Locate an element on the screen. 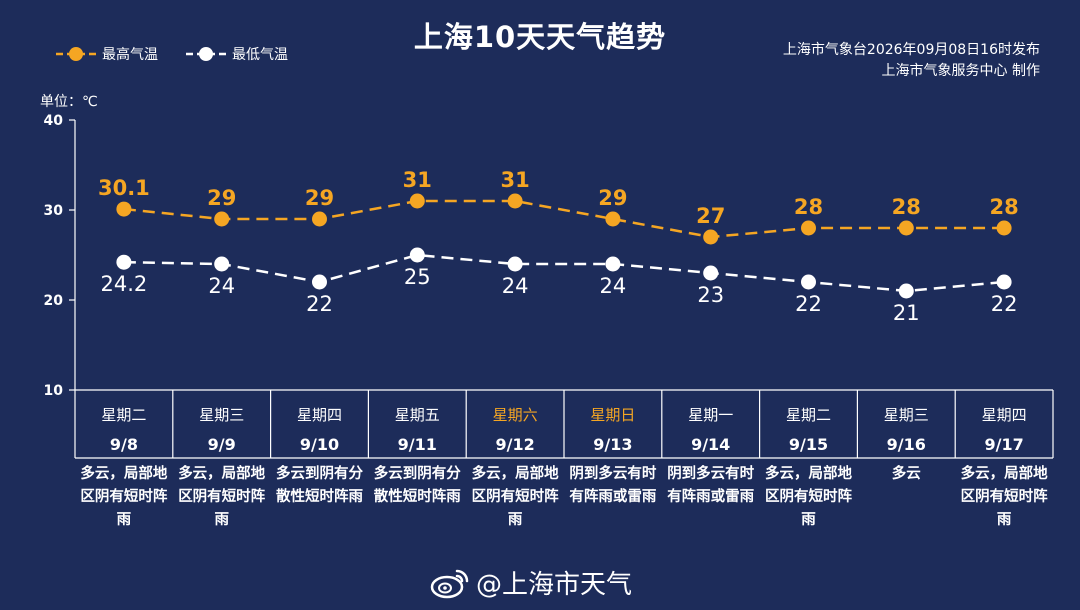  low-temp-data-label: 21 is located at coordinates (906, 313).